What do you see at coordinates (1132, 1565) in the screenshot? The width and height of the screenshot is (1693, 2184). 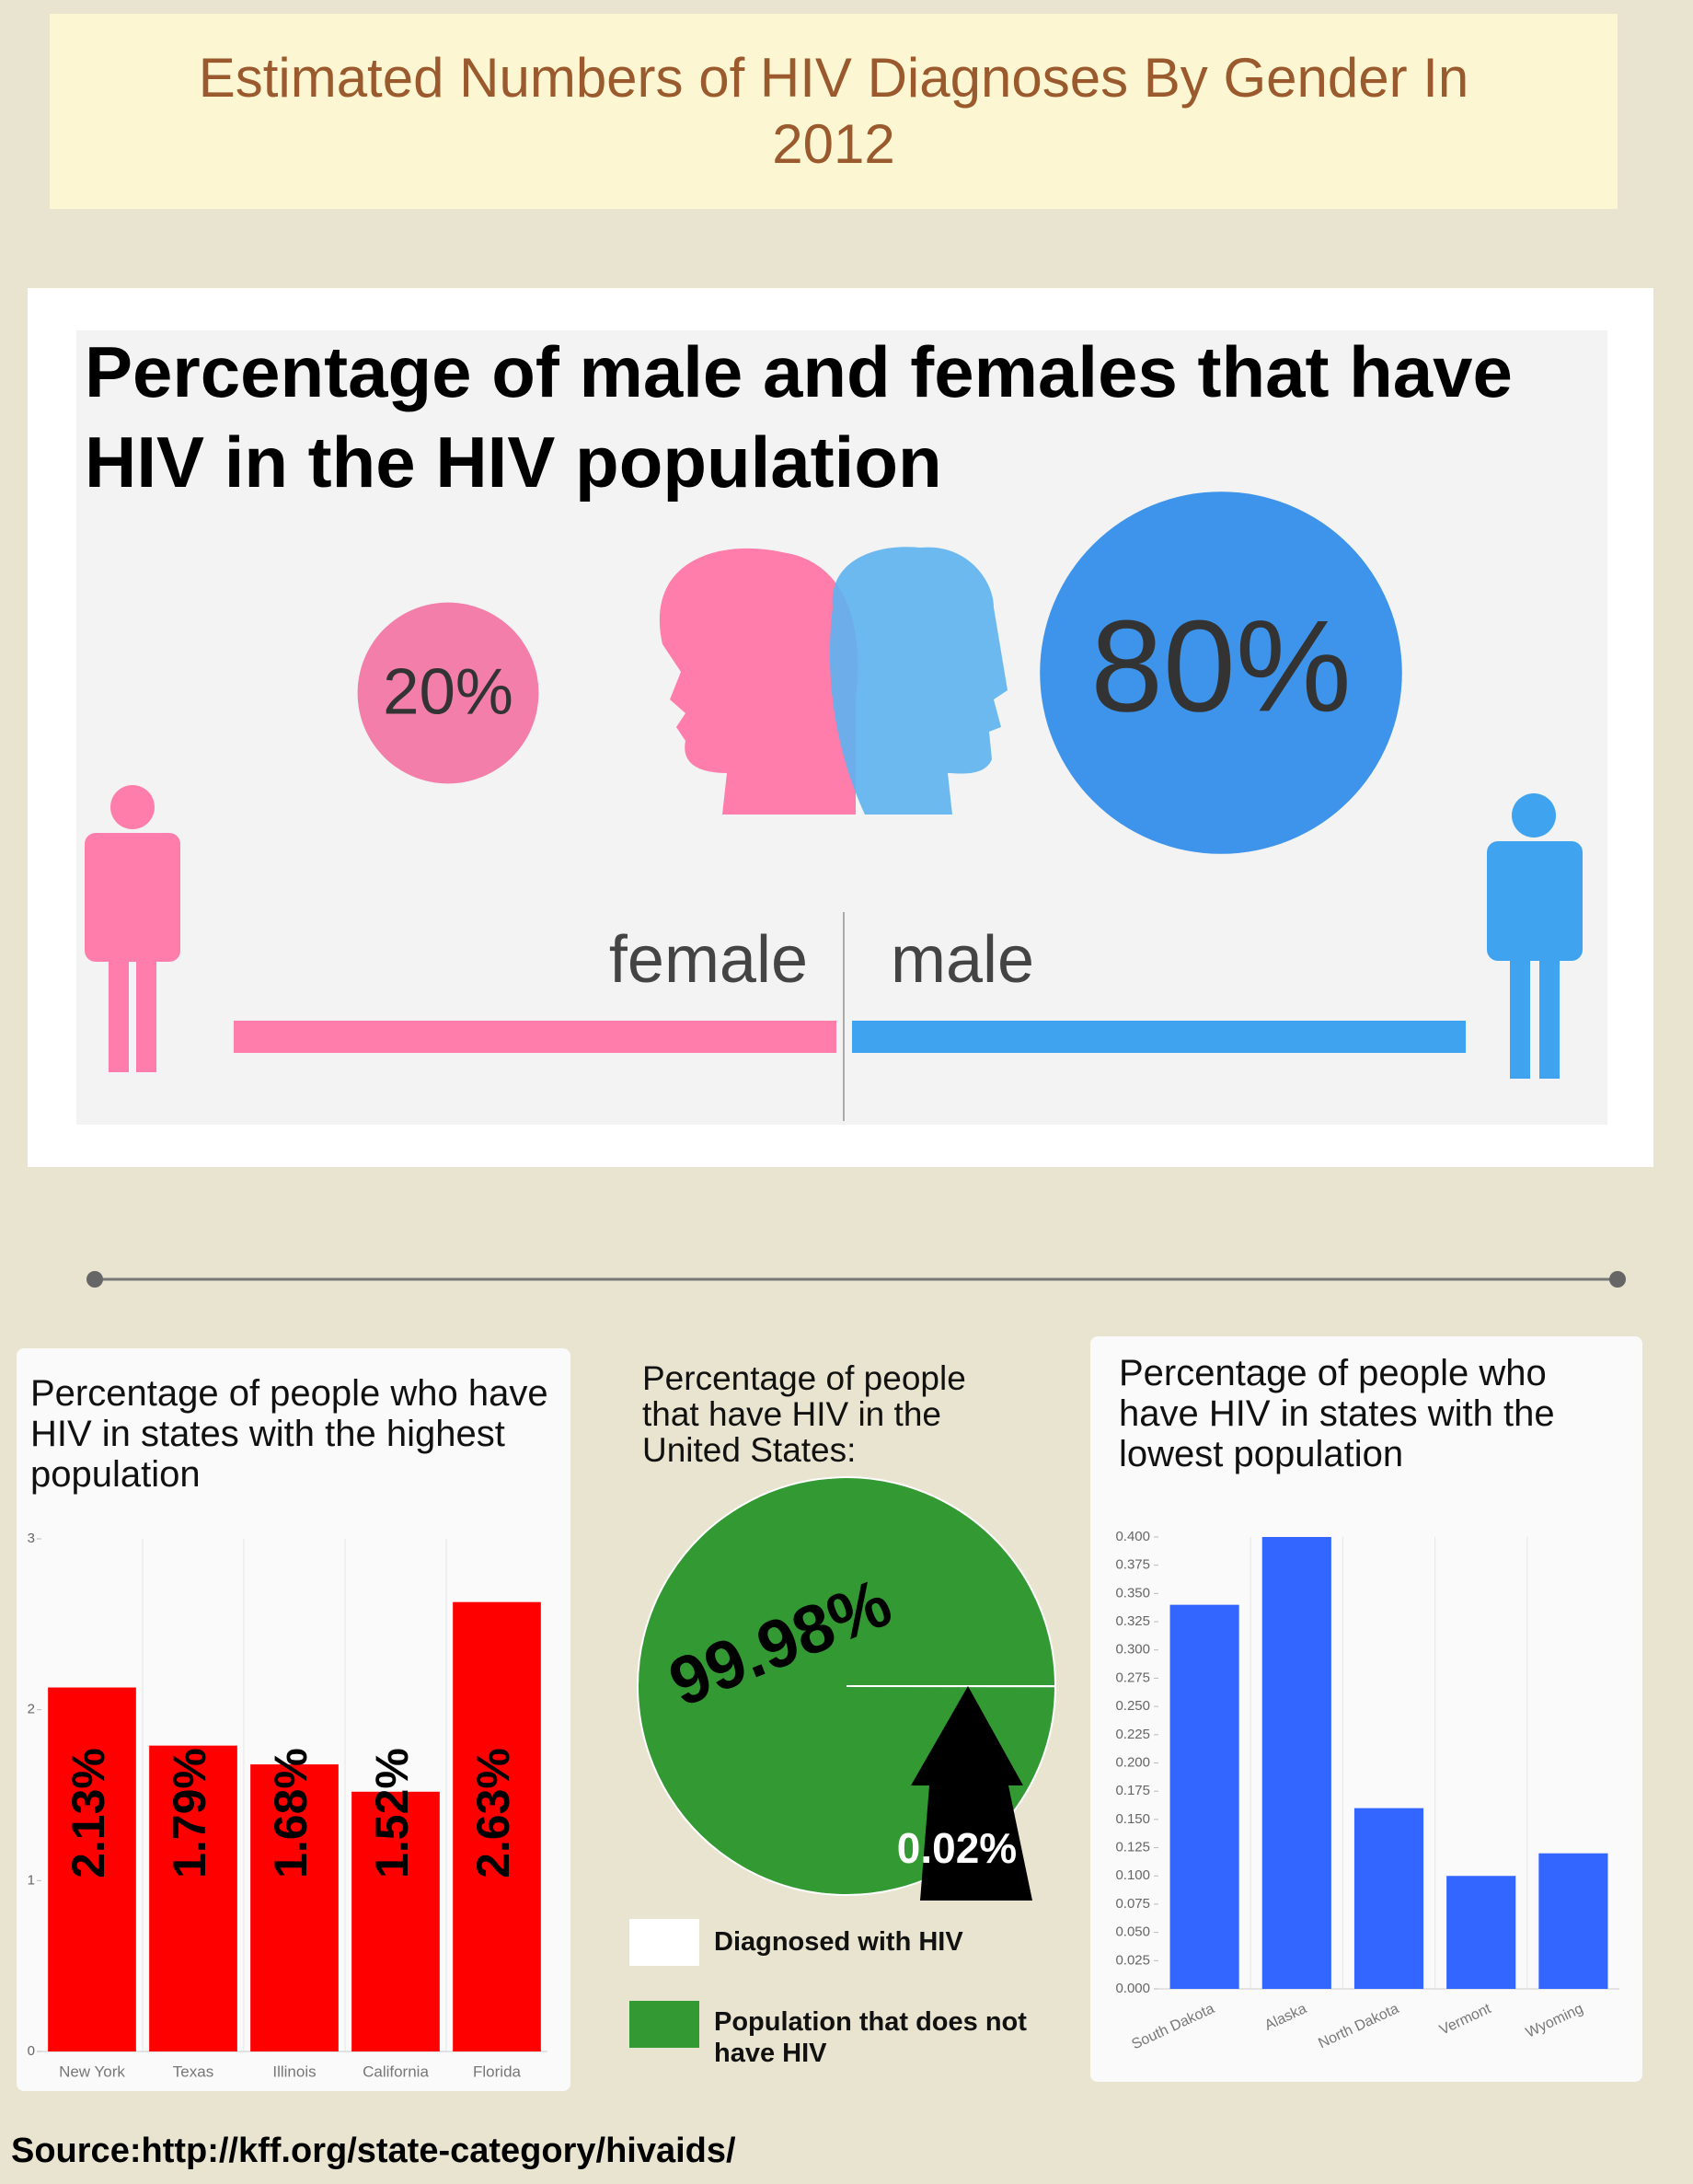 I see `y-tick-label: 0.375` at bounding box center [1132, 1565].